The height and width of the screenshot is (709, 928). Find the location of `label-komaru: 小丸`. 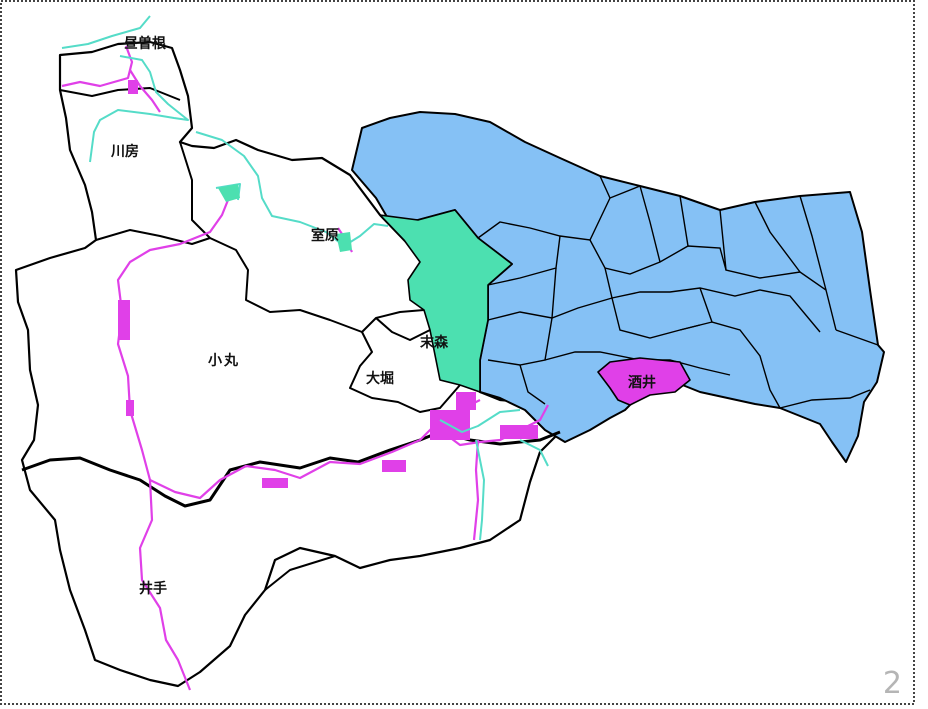

label-komaru: 小丸 is located at coordinates (224, 361).